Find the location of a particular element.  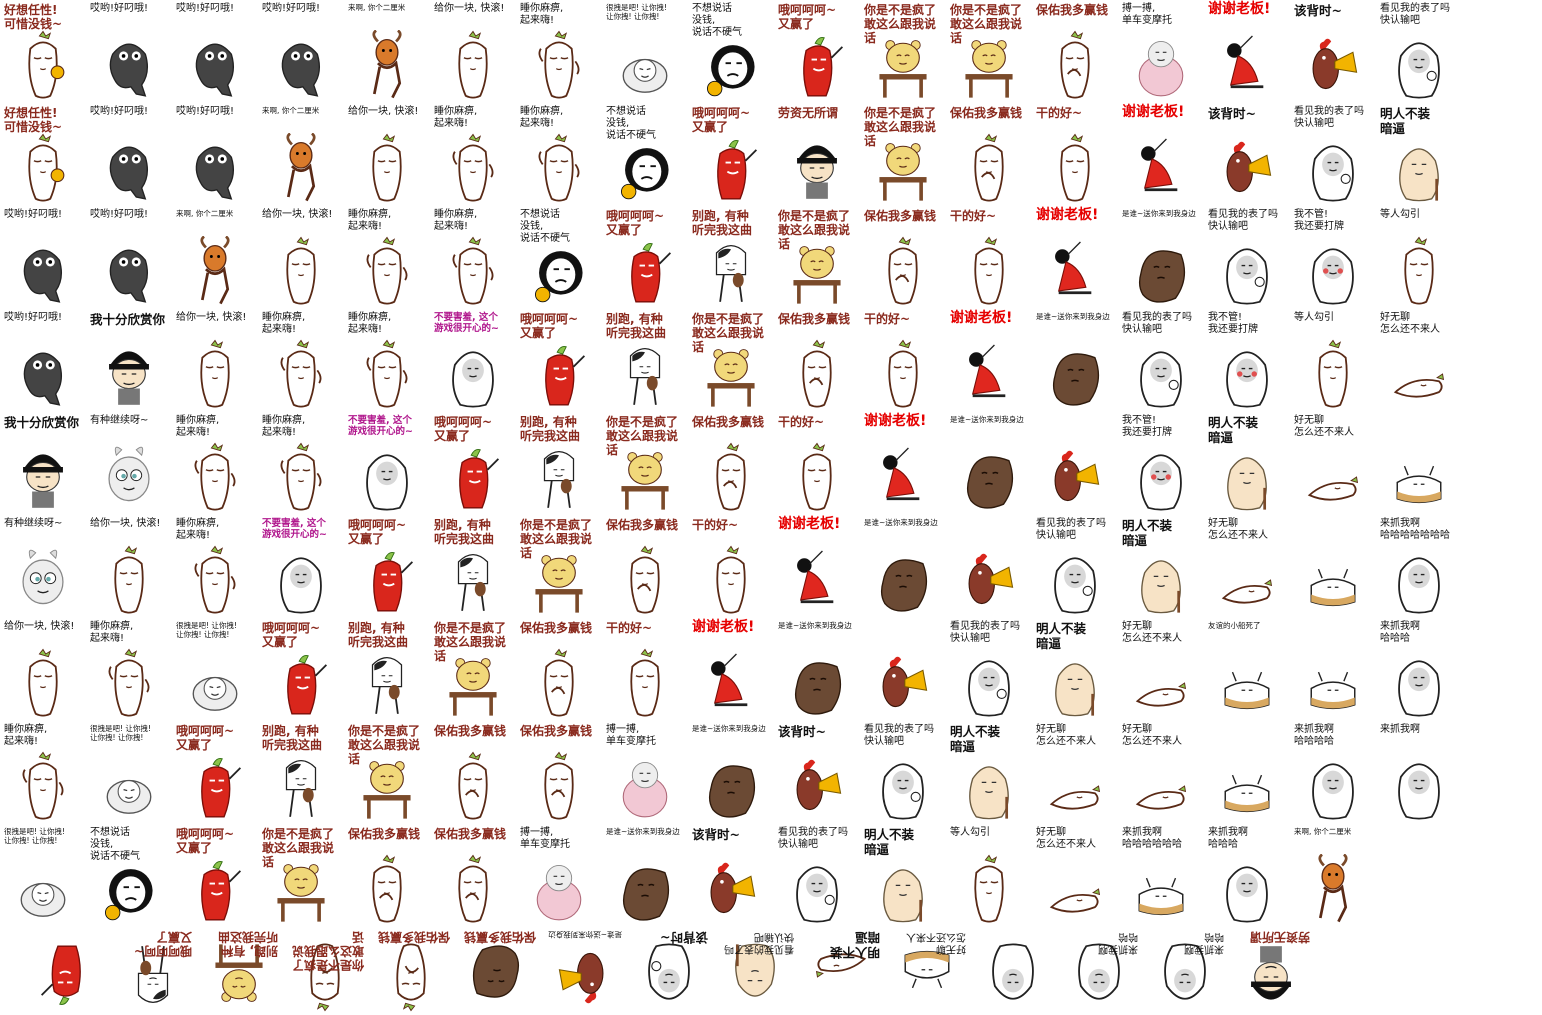

sticker-row: 哦呵呵呵~ 又赢了 别跑, 有种 听完我这曲 你是不是疯了 敢这么跟我说话 is located at coordinates (771, 971).